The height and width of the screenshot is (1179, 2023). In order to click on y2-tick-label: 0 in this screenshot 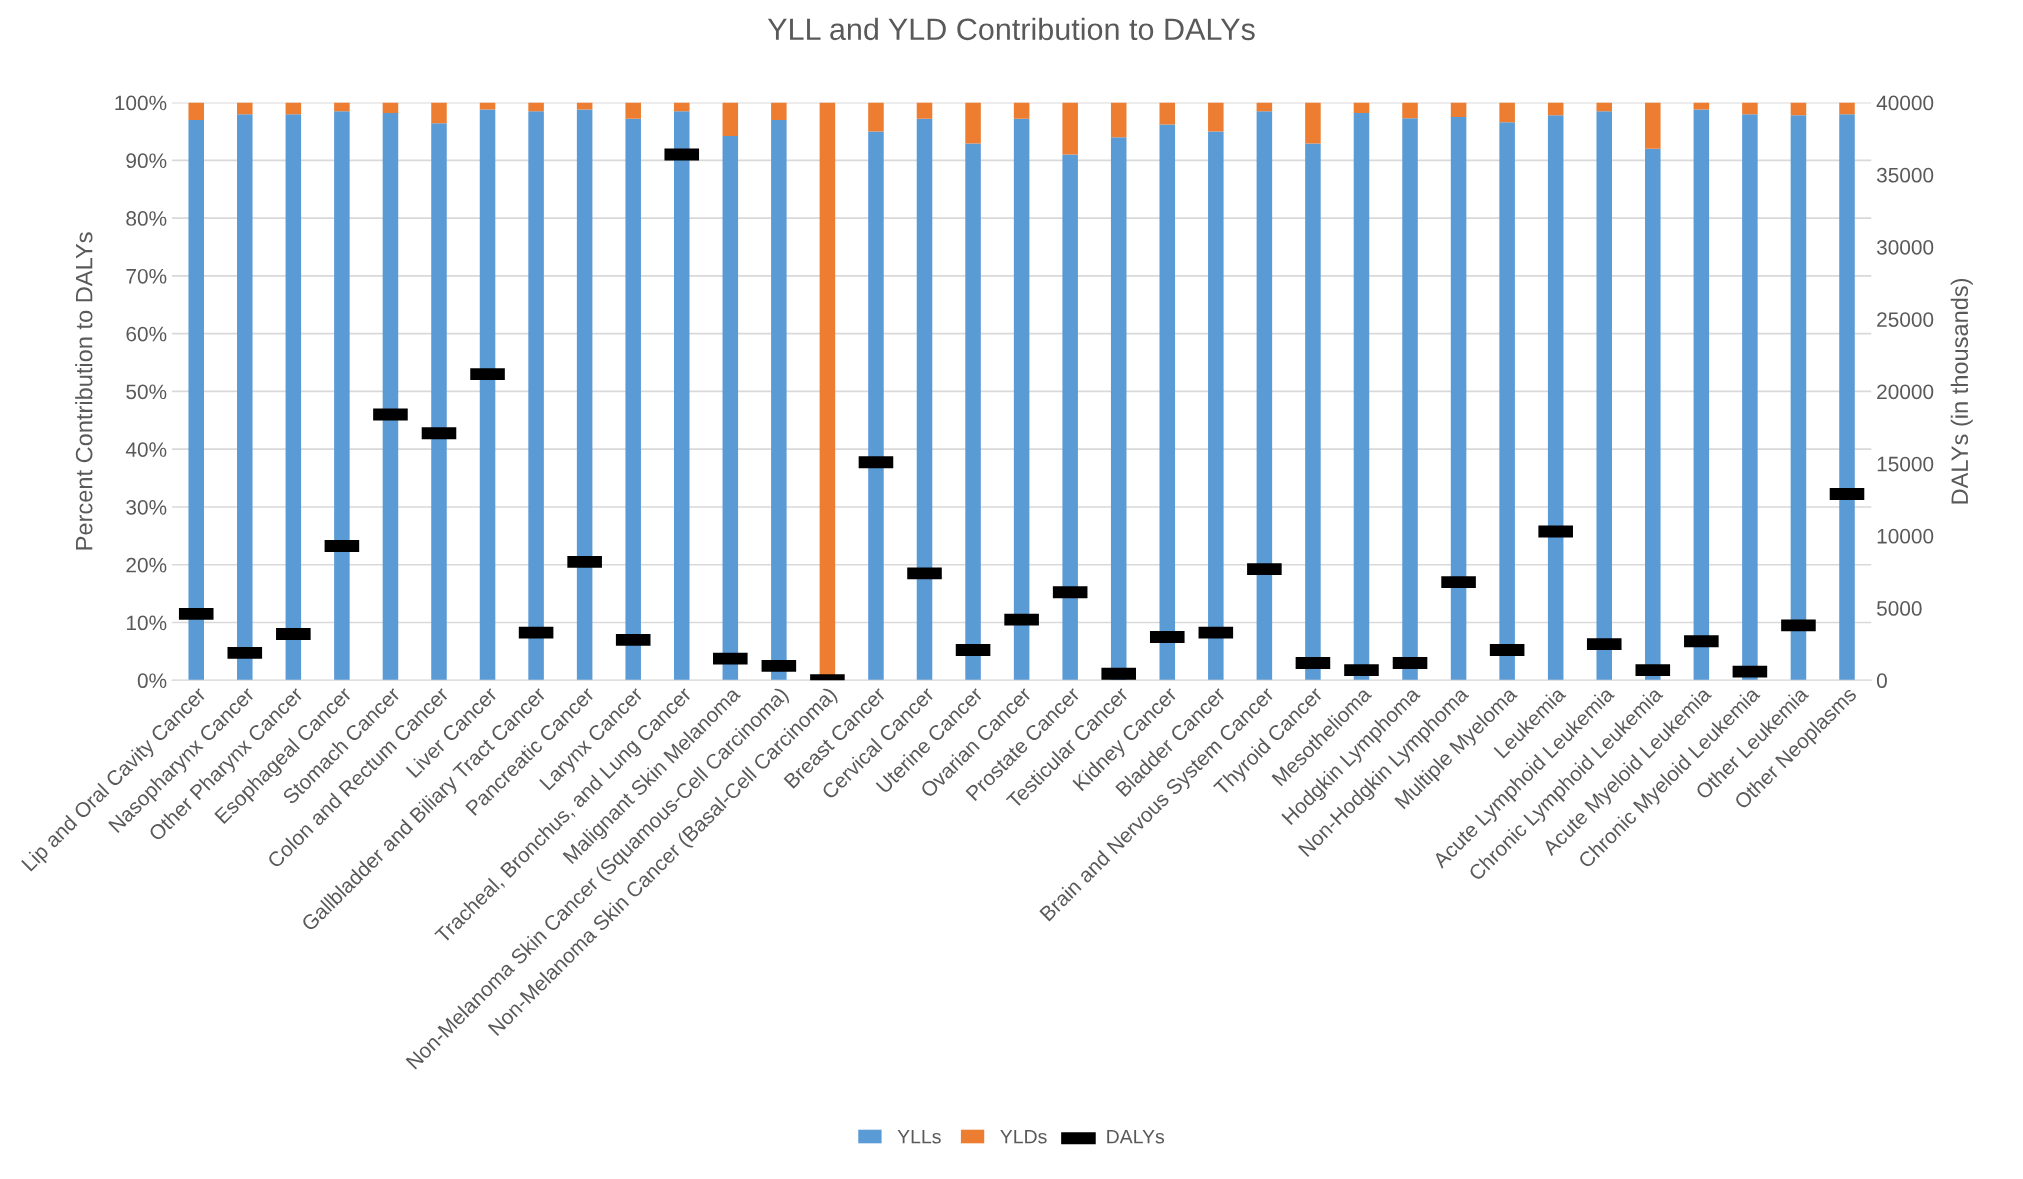, I will do `click(1881, 681)`.